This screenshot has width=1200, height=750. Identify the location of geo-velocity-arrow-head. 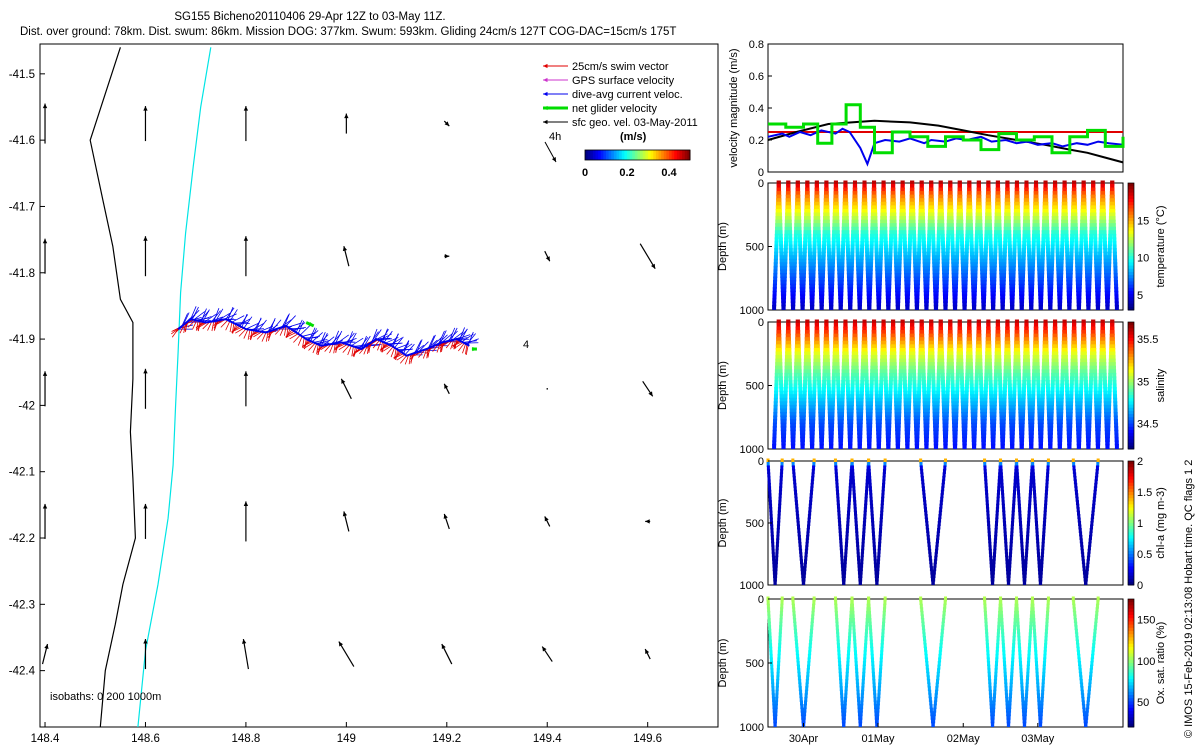
(45, 373).